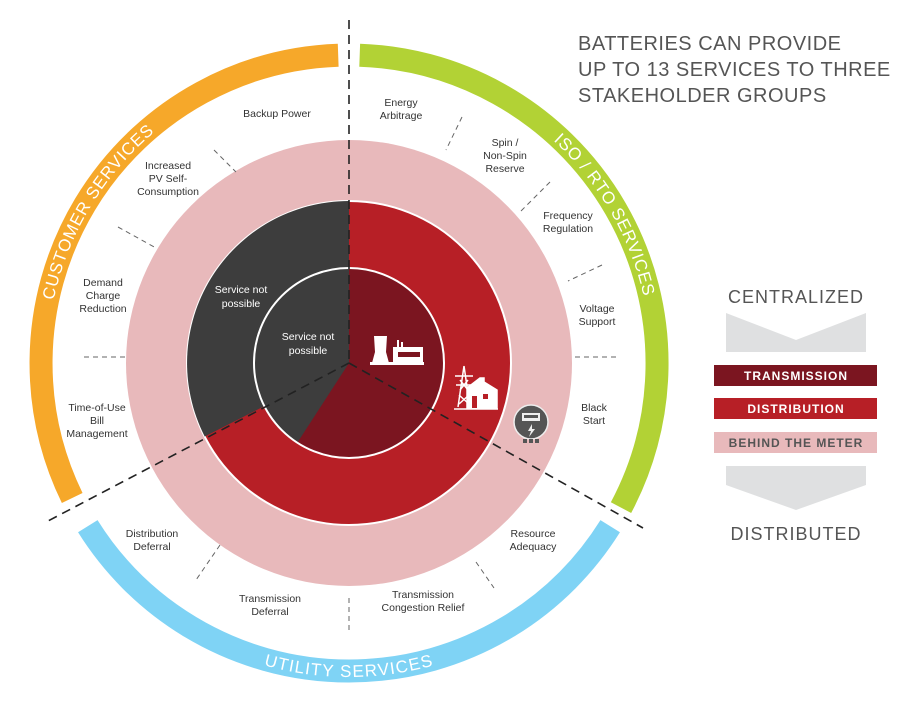  I want to click on legend-distribution-label: DISTRIBUTION, so click(795, 409).